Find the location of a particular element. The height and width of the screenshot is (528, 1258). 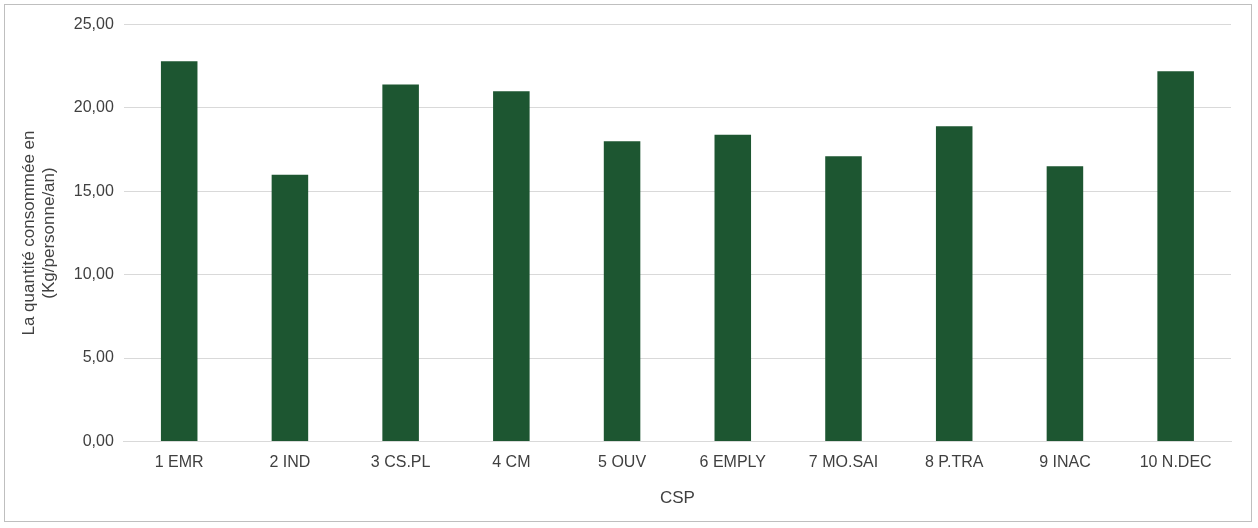

y-tick-label: 15,00 is located at coordinates (93, 190).